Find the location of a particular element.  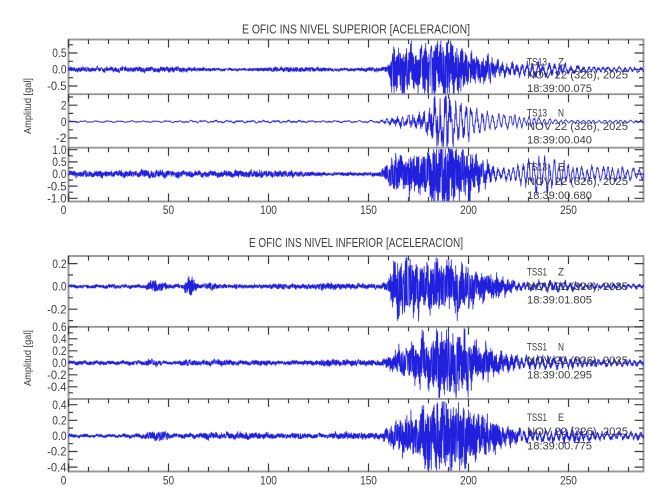

svg-text: 0.6 is located at coordinates (59, 327).